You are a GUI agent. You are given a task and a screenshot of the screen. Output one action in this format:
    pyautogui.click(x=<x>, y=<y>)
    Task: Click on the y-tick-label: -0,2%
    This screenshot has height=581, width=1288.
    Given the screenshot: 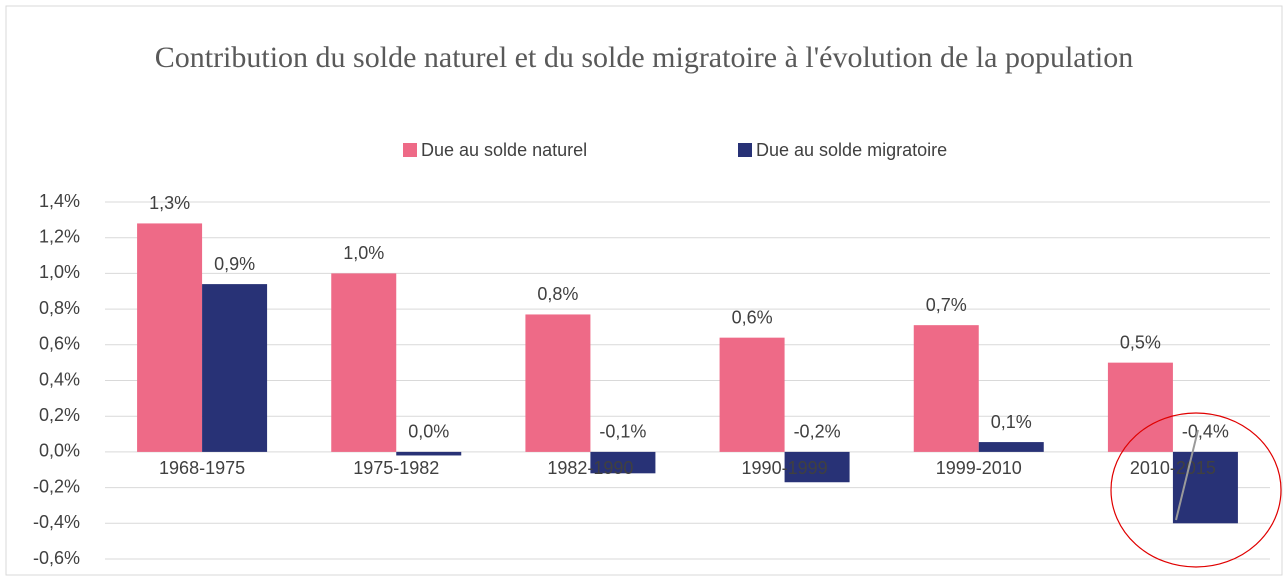 What is the action you would take?
    pyautogui.click(x=56, y=486)
    